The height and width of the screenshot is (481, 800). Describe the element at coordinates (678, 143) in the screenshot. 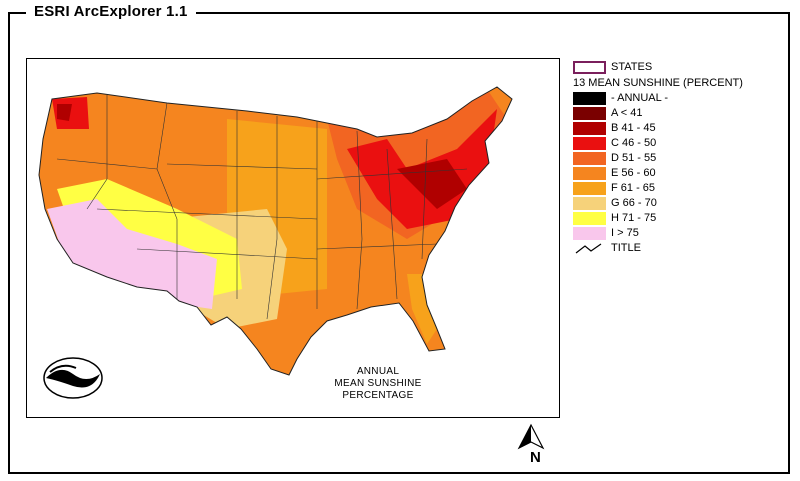

I see `legend-class-row: C 46 - 50` at that location.